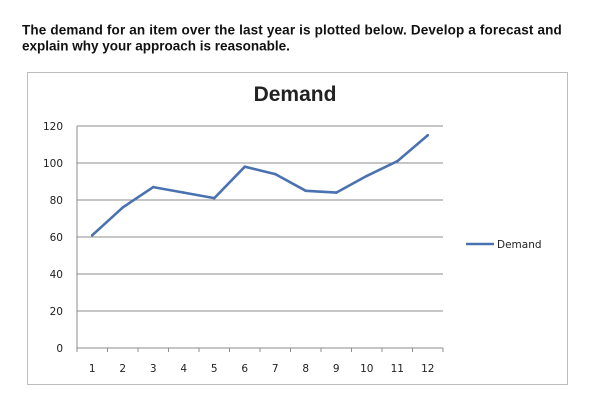 Image resolution: width=595 pixels, height=403 pixels. Describe the element at coordinates (336, 369) in the screenshot. I see `x-tick-label: 9` at that location.